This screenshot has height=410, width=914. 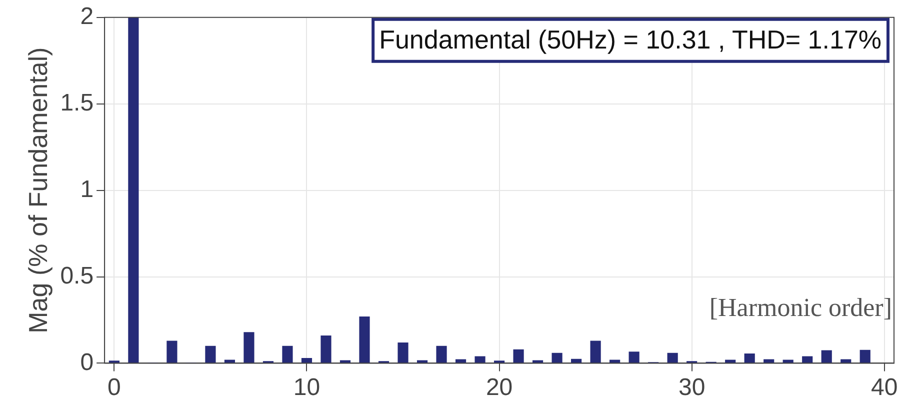 I want to click on y-tick-label: 1.5, so click(x=77, y=102).